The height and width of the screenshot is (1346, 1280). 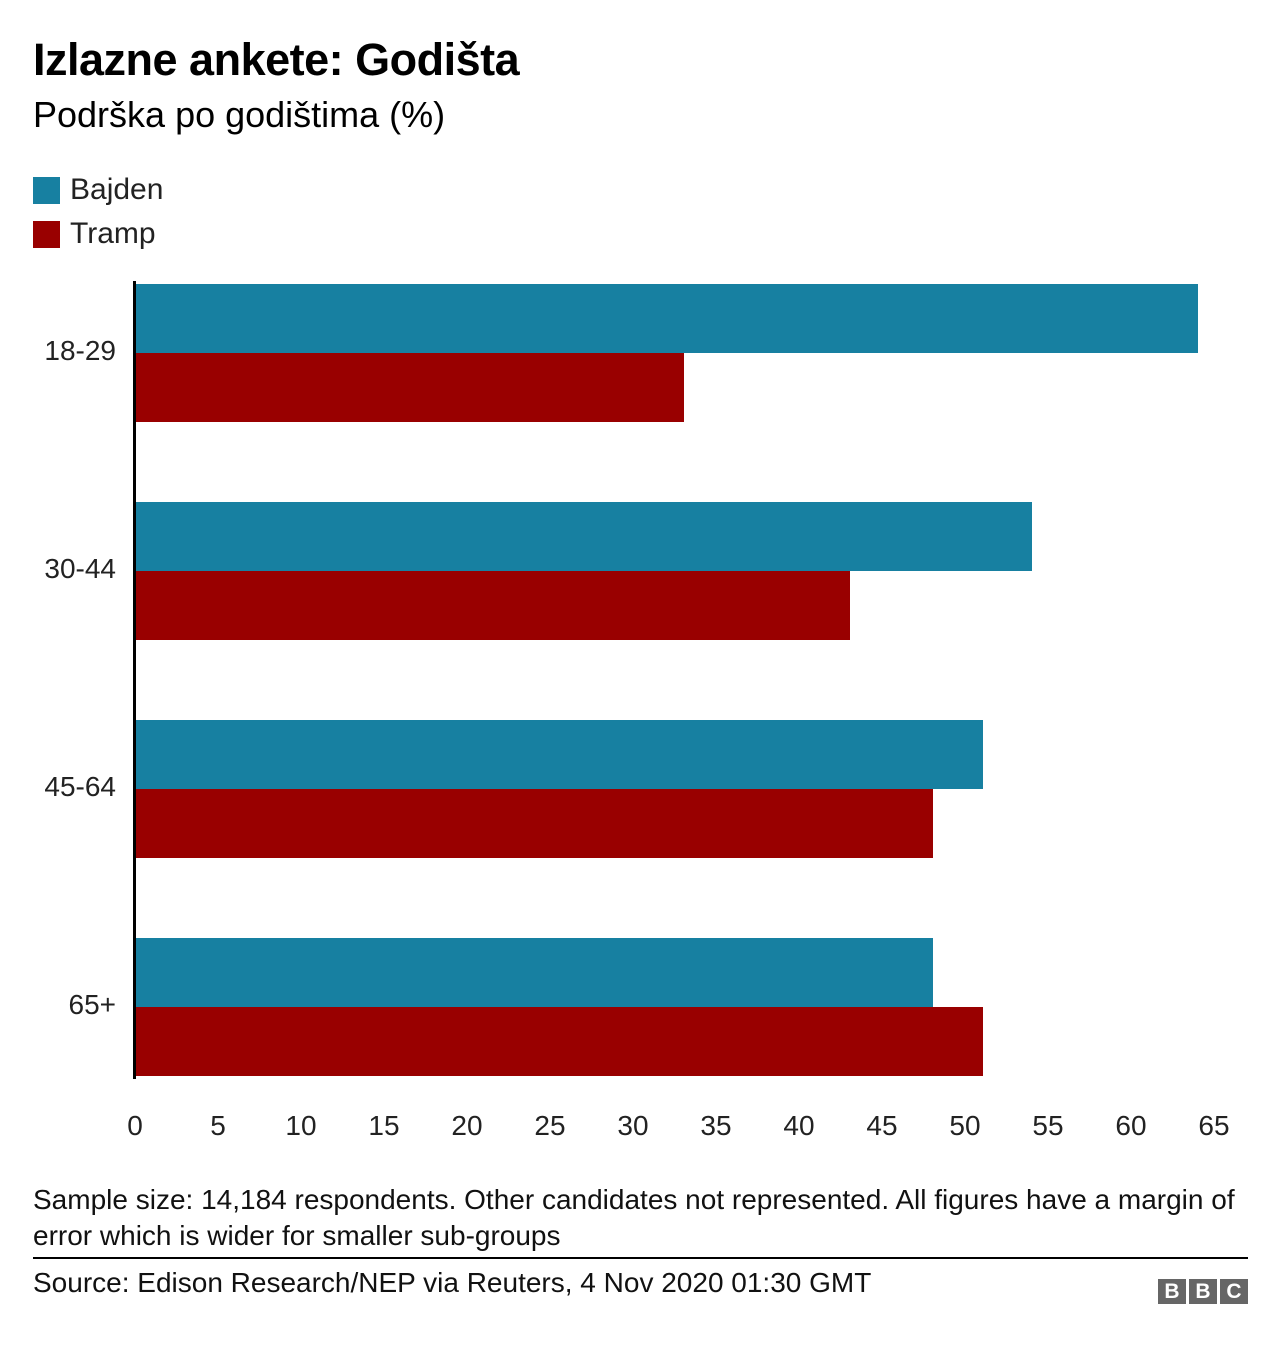 What do you see at coordinates (633, 1125) in the screenshot?
I see `x-tick-label: 30` at bounding box center [633, 1125].